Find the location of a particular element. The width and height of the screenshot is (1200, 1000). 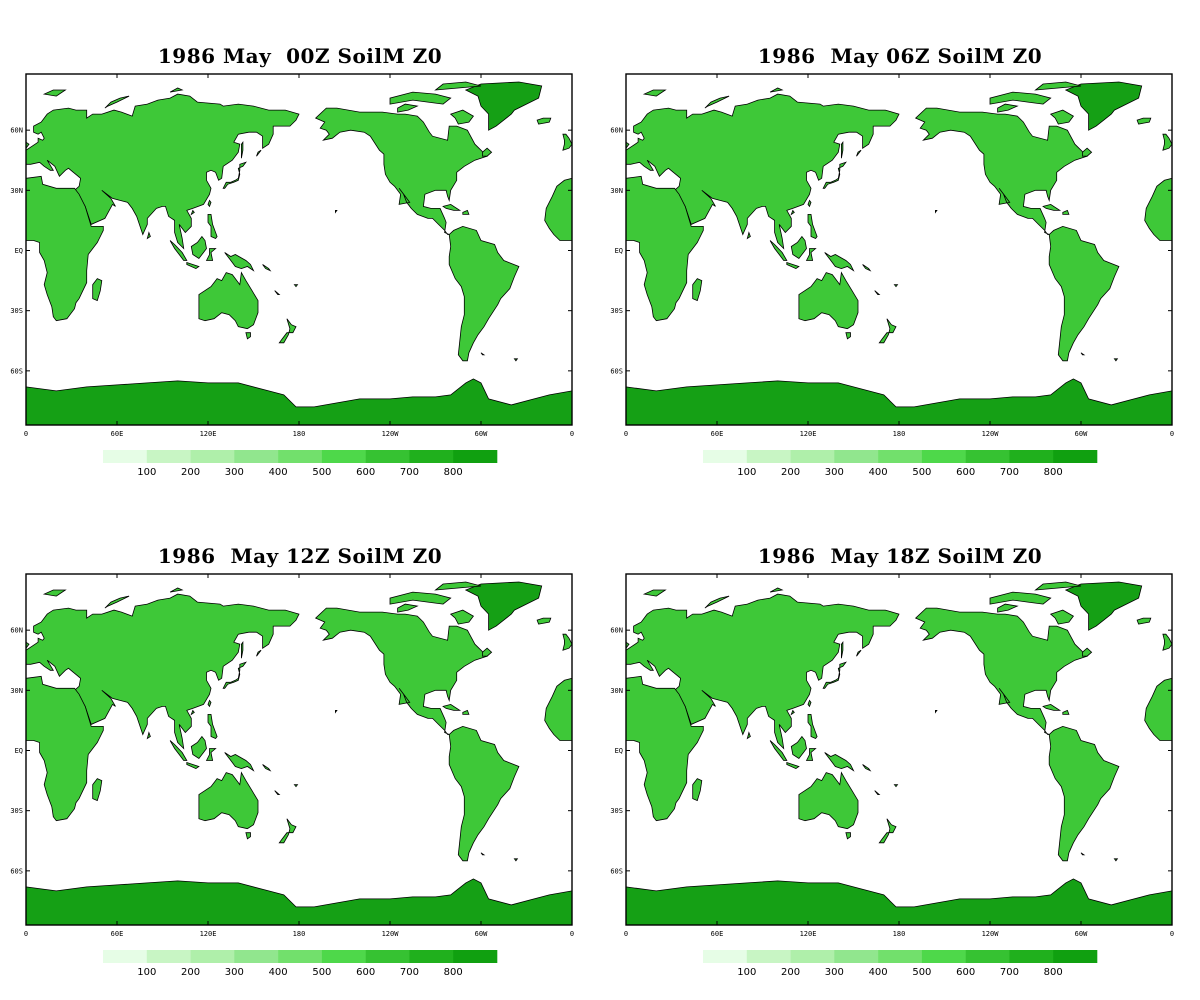

landmass-falklands is located at coordinates (483, 354).